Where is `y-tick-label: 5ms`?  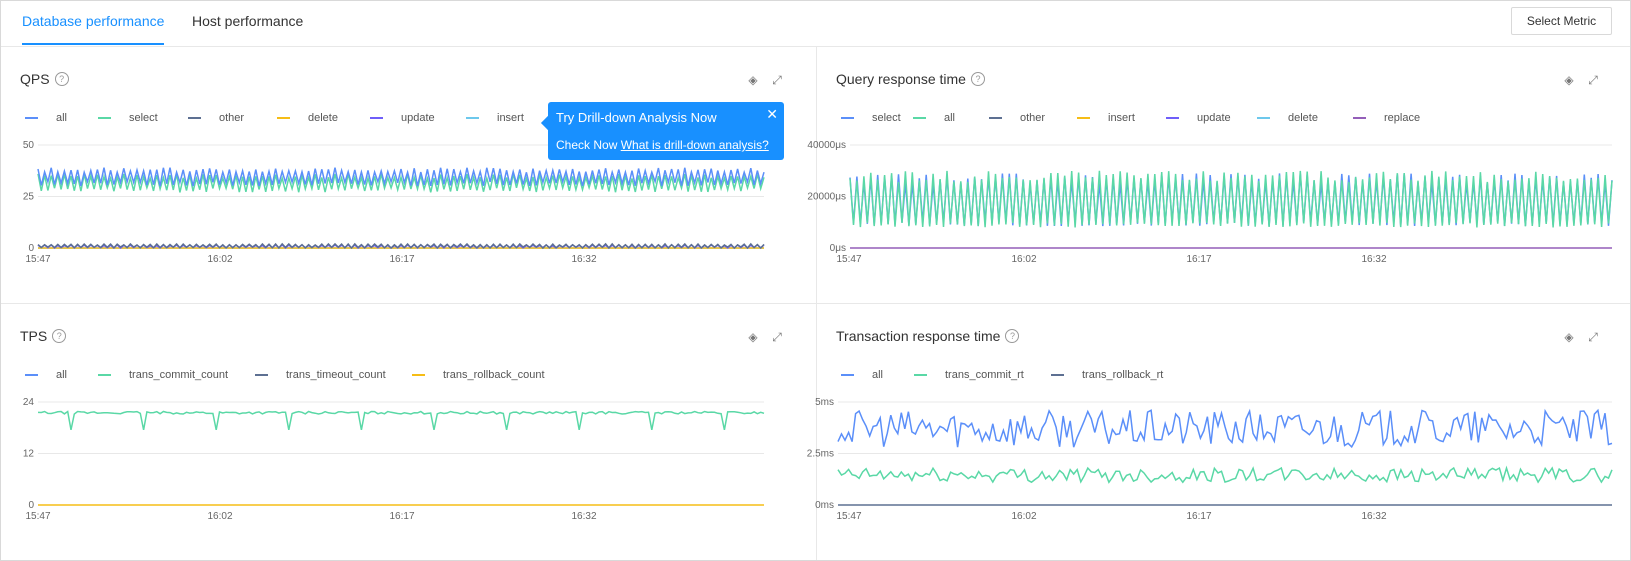 y-tick-label: 5ms is located at coordinates (824, 402).